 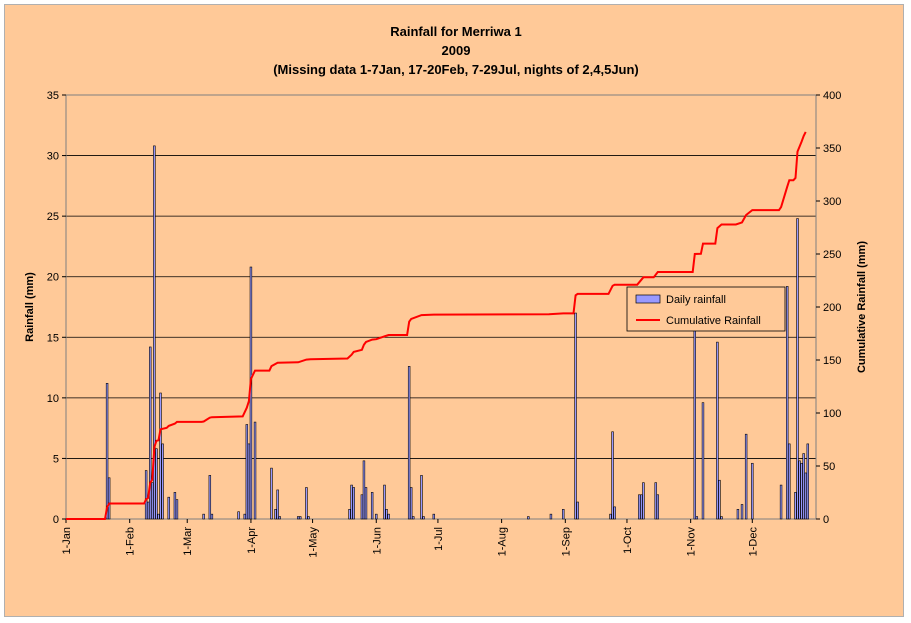 What do you see at coordinates (648, 299) in the screenshot?
I see `legend-swatch-daily` at bounding box center [648, 299].